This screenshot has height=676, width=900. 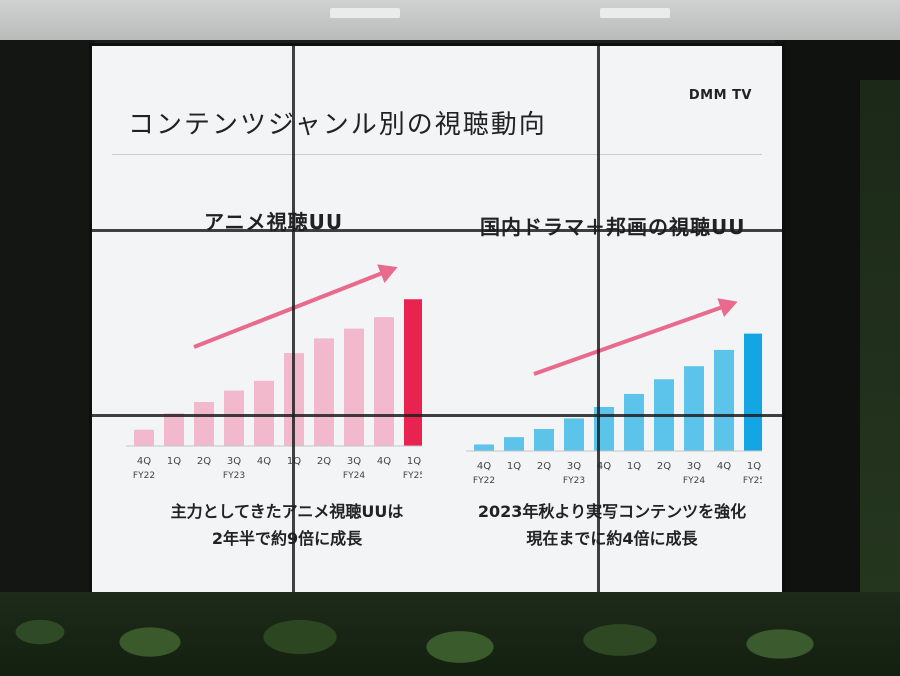 What do you see at coordinates (880, 340) in the screenshot?
I see `plant-right` at bounding box center [880, 340].